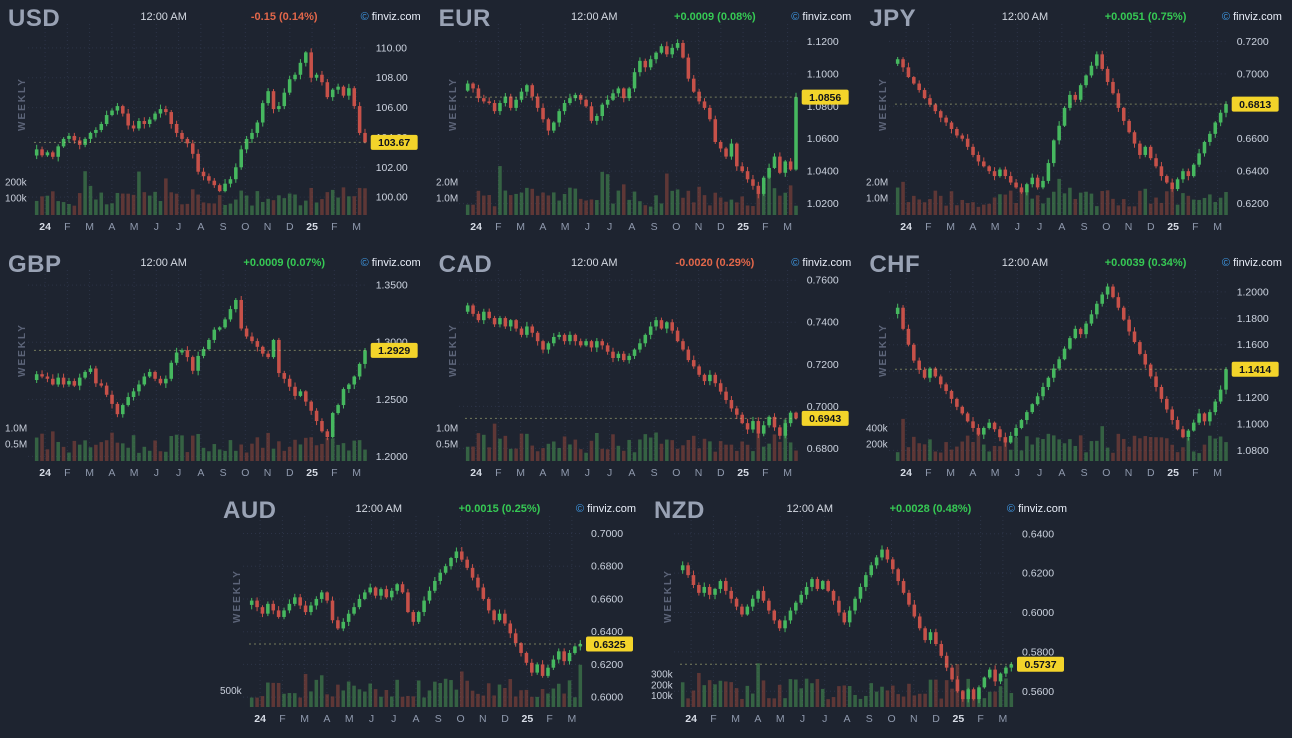 The image size is (1292, 738). What do you see at coordinates (822, 365) in the screenshot?
I see `svg-text: 0.7200` at bounding box center [822, 365].